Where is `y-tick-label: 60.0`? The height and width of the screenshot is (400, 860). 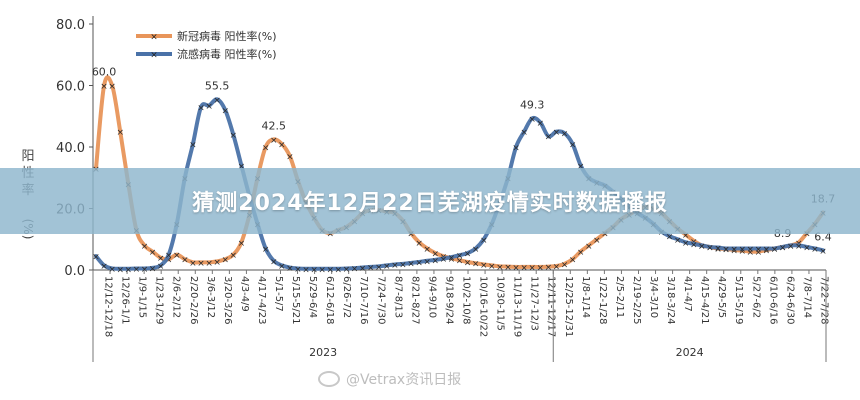
y-tick-label: 60.0 is located at coordinates (70, 87).